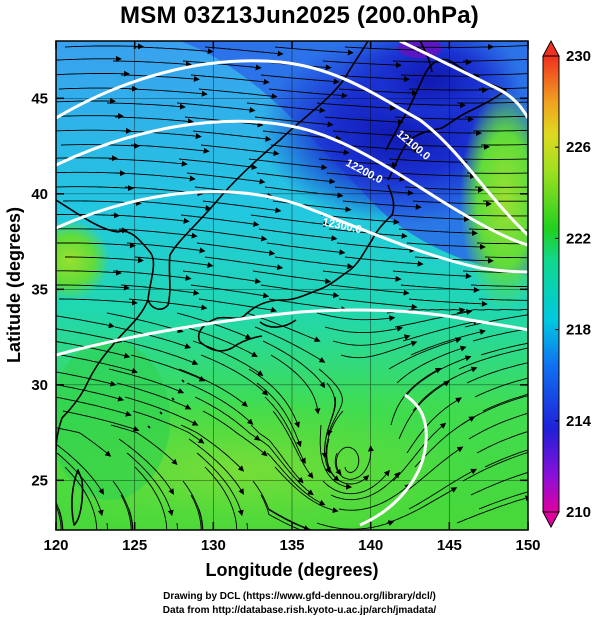 The image size is (599, 625). Describe the element at coordinates (551, 520) in the screenshot. I see `colorbar-min-arrow` at that location.